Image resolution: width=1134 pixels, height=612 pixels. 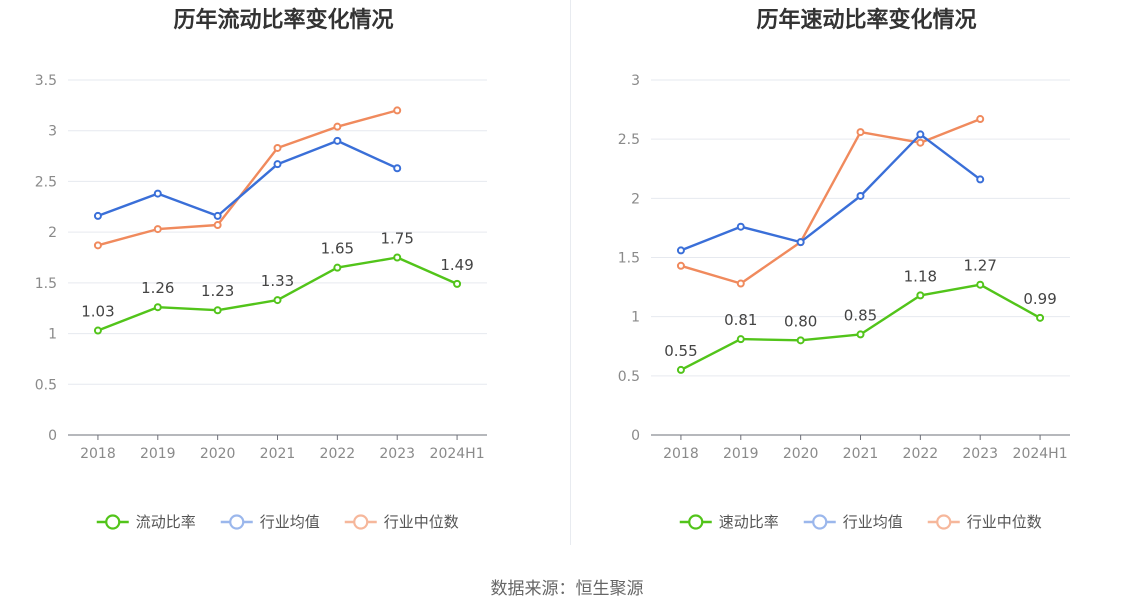 What do you see at coordinates (283, 20) in the screenshot?
I see `chart-title: 历年流动比率变化情况` at bounding box center [283, 20].